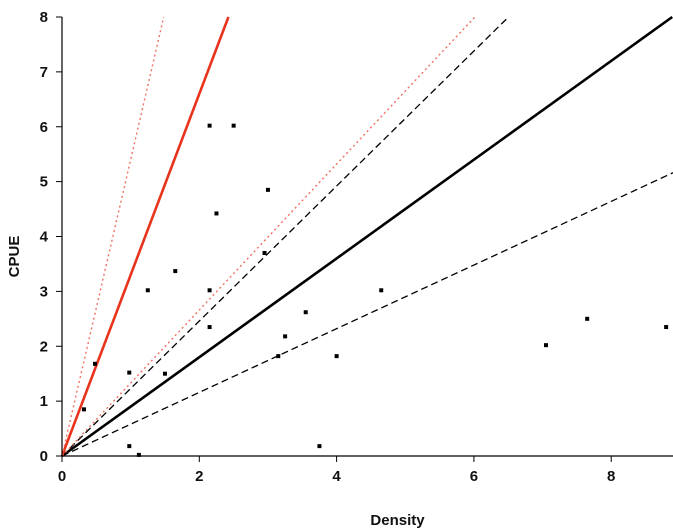 Image resolution: width=673 pixels, height=531 pixels. I want to click on x-axis-ticks: 0 2 4 6 8, so click(336, 470).